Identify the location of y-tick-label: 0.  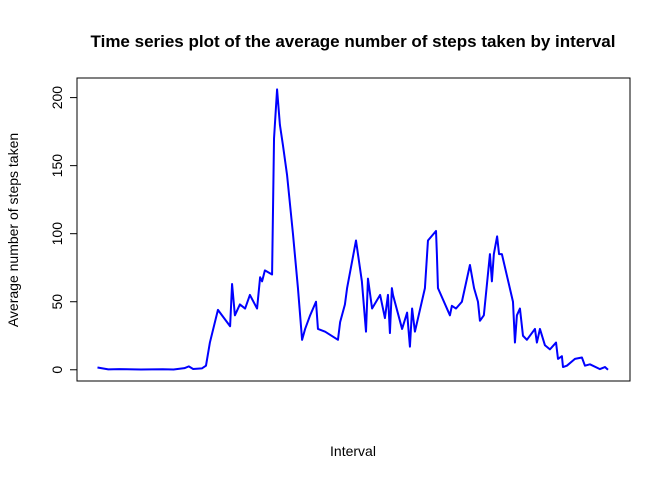
(57, 370).